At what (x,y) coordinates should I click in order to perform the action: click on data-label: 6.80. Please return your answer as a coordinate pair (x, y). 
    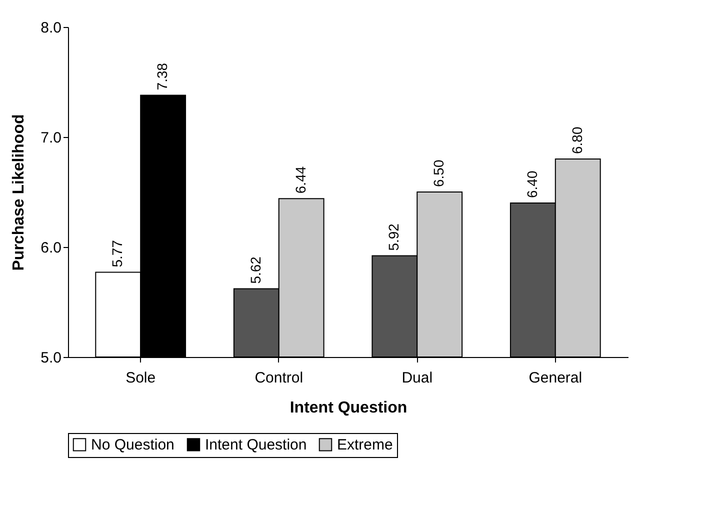
    Looking at the image, I should click on (576, 140).